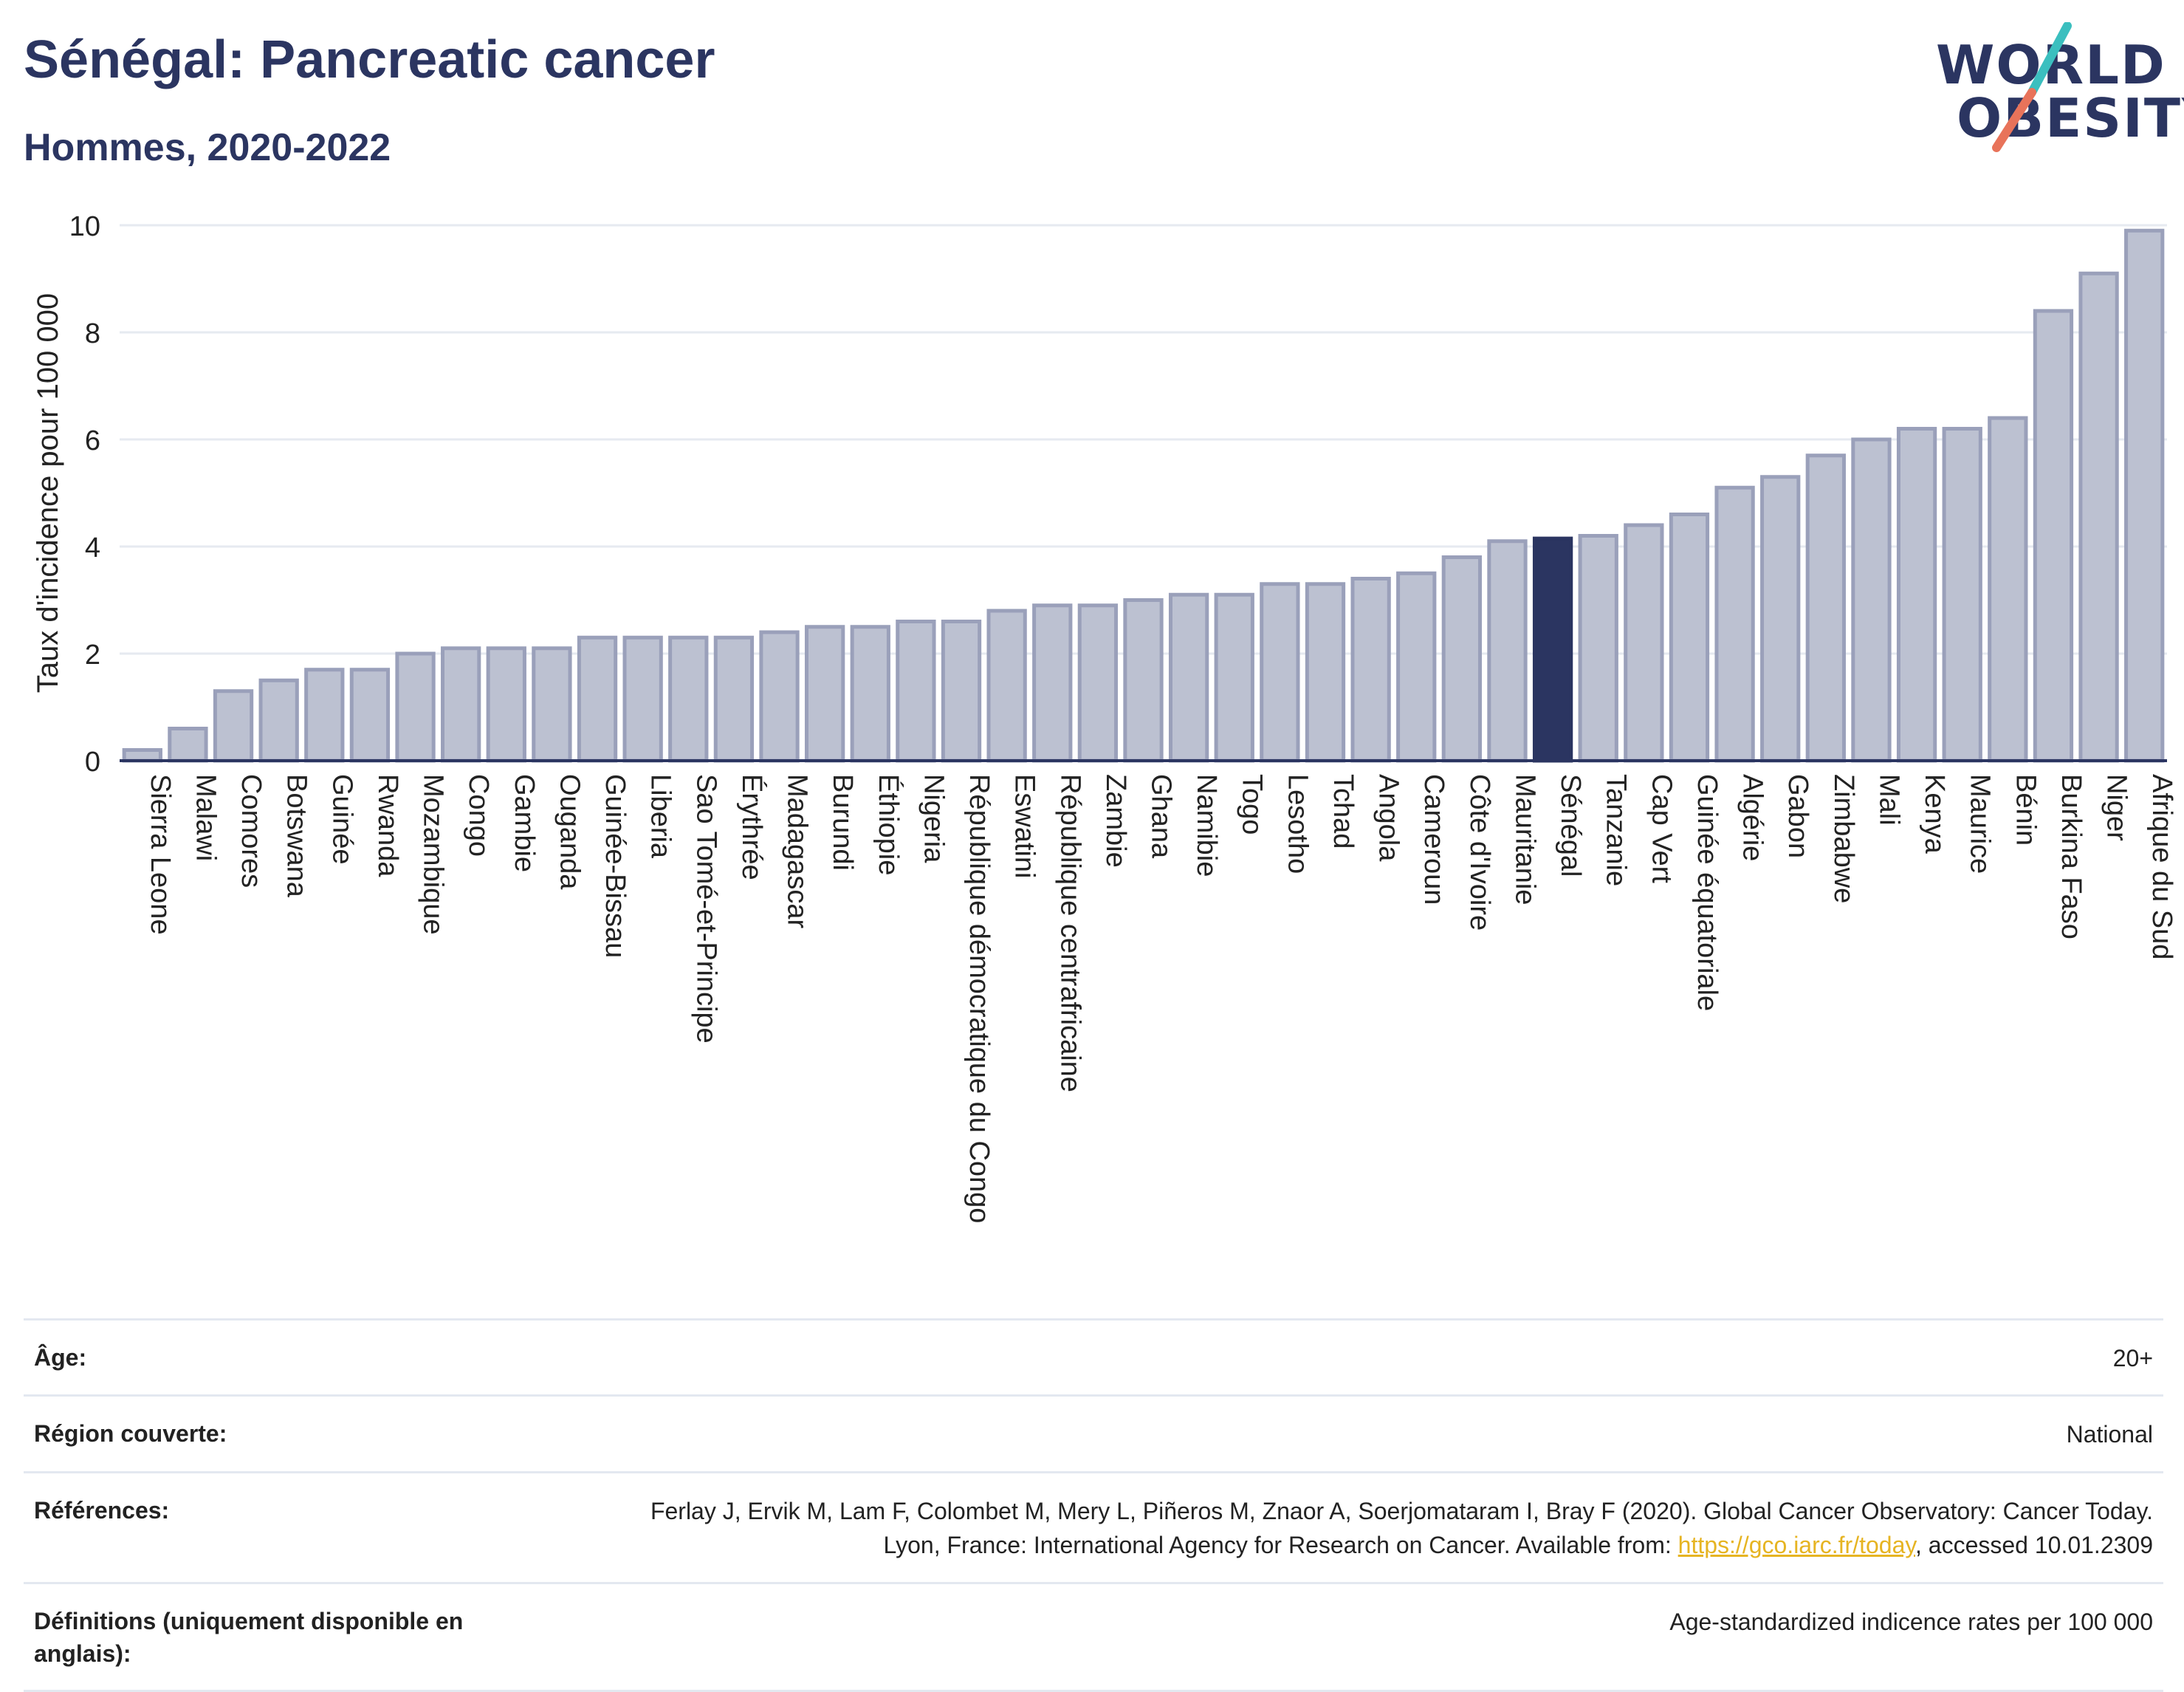 This screenshot has width=2184, height=1692. I want to click on x-tick-label: Zimbabwe, so click(1844, 838).